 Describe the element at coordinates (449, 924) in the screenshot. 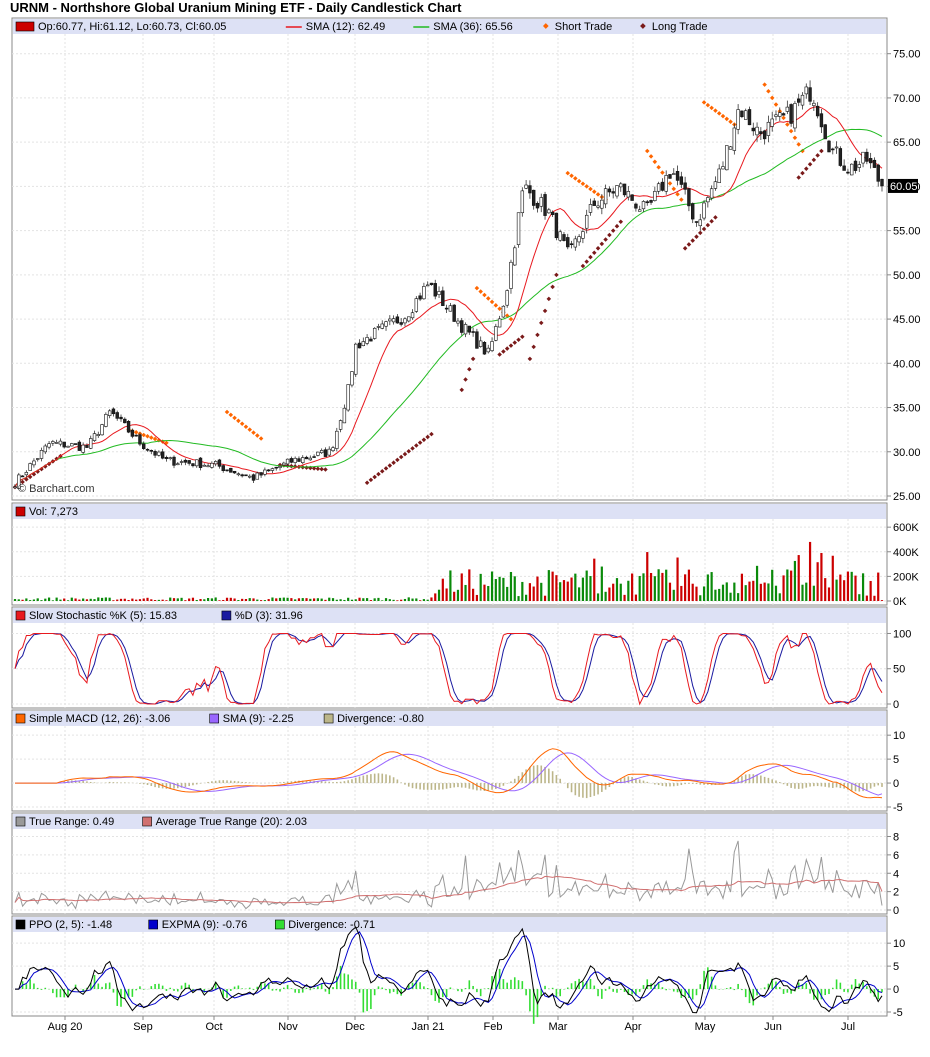

I see `ppo-legend-bar` at that location.